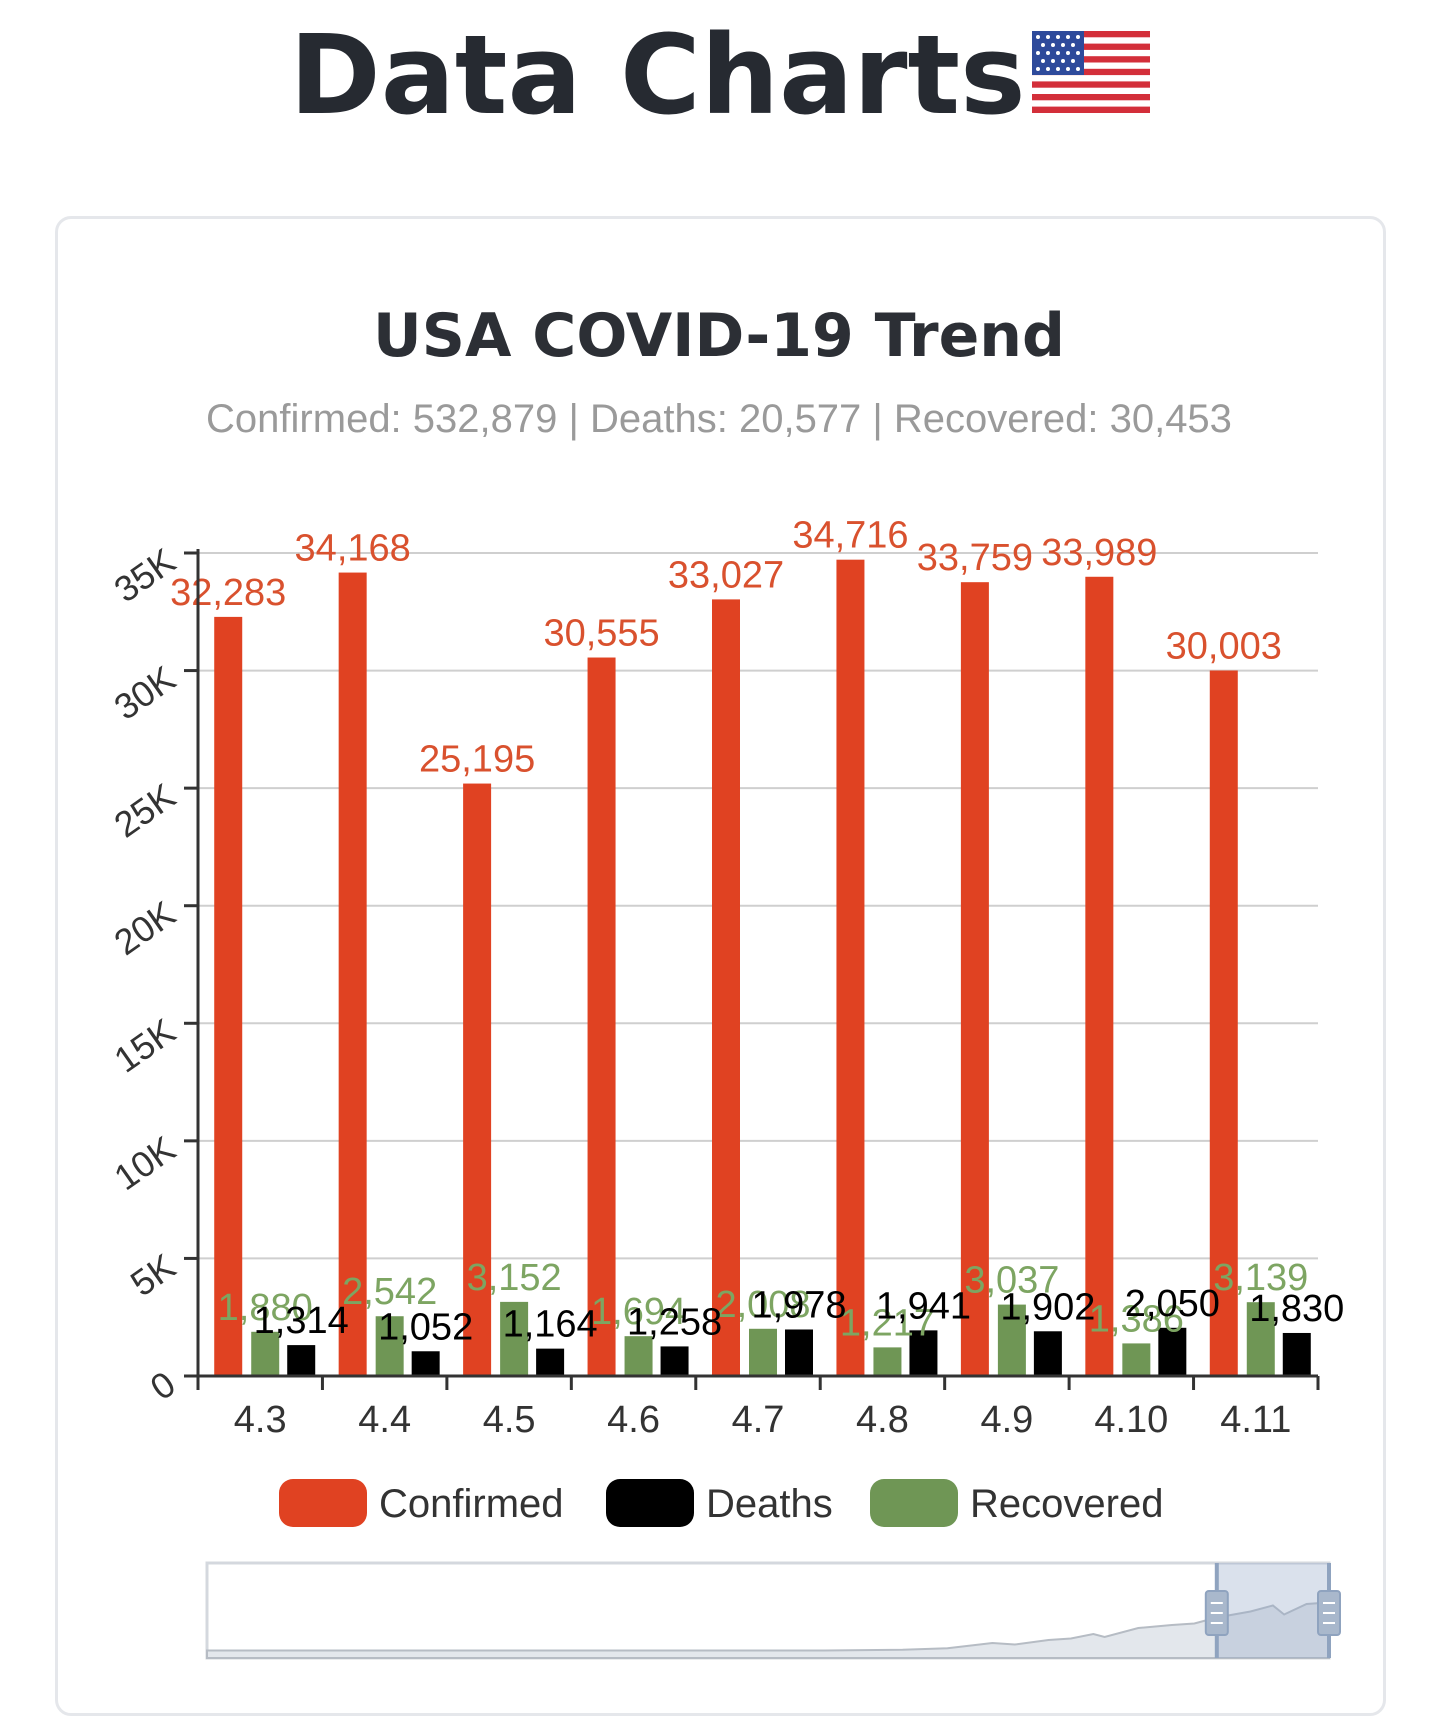 The width and height of the screenshot is (1439, 1716). What do you see at coordinates (601, 634) in the screenshot?
I see `data-label-confirmed: 30,555` at bounding box center [601, 634].